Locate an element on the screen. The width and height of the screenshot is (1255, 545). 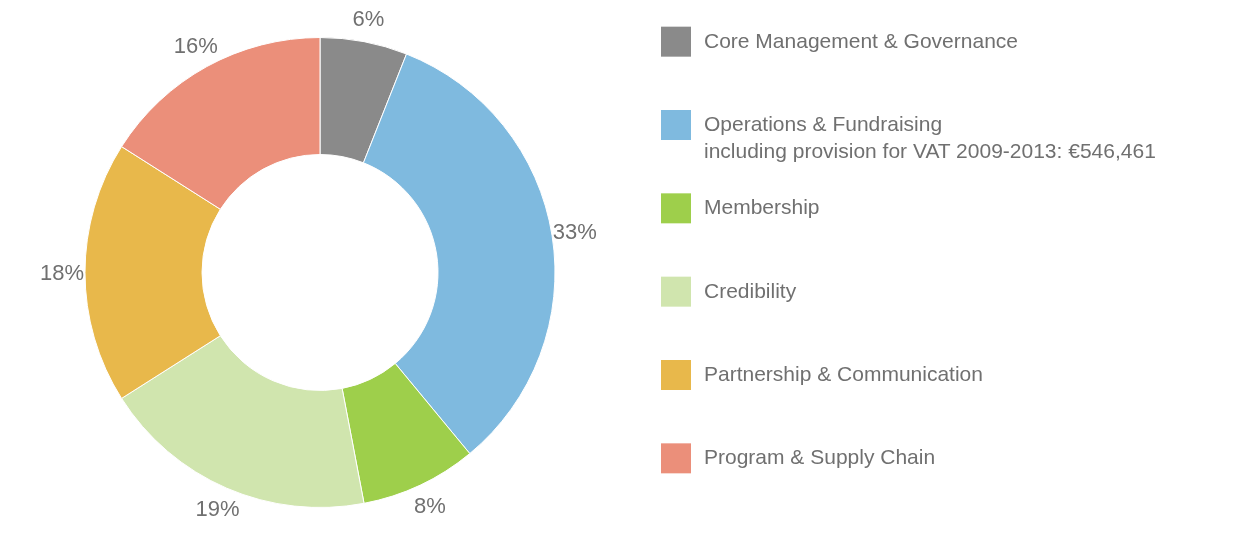
data-label: 19% is located at coordinates (217, 509).